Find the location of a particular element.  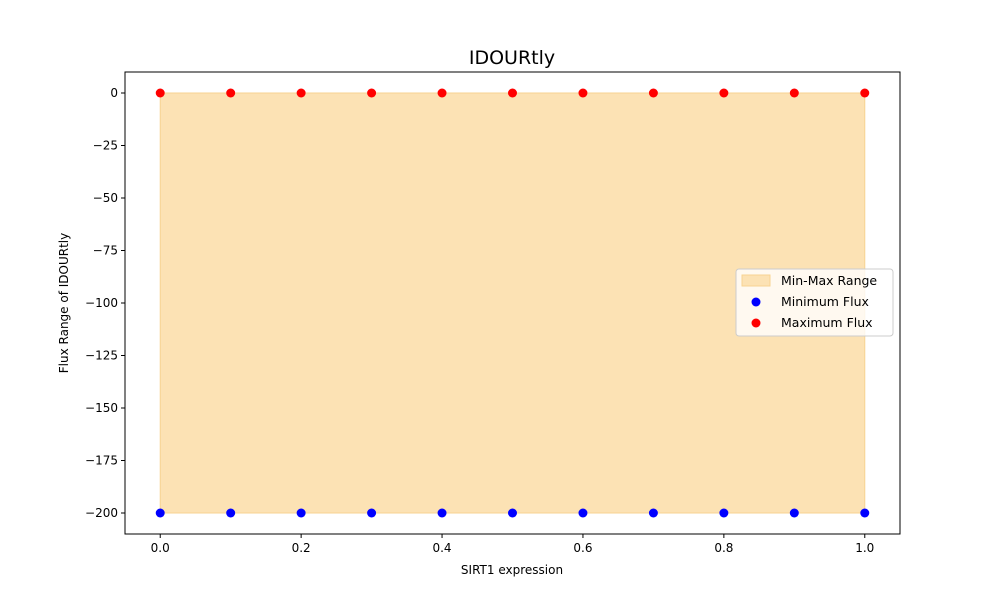

x-tick-label: 0.2 is located at coordinates (301, 548).